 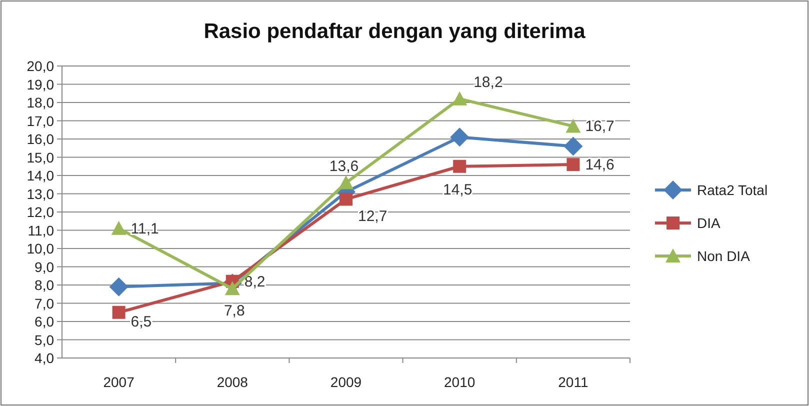 I want to click on x-tick-label: 2009, so click(x=346, y=382).